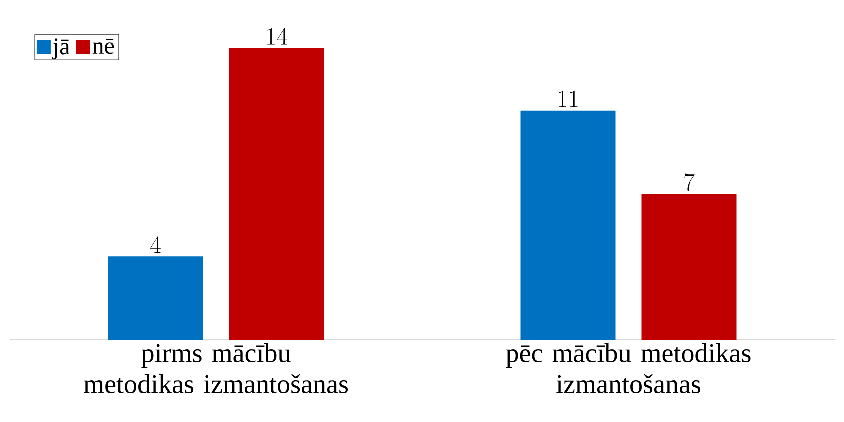 The image size is (844, 422). I want to click on legend-label: nē, so click(103, 46).